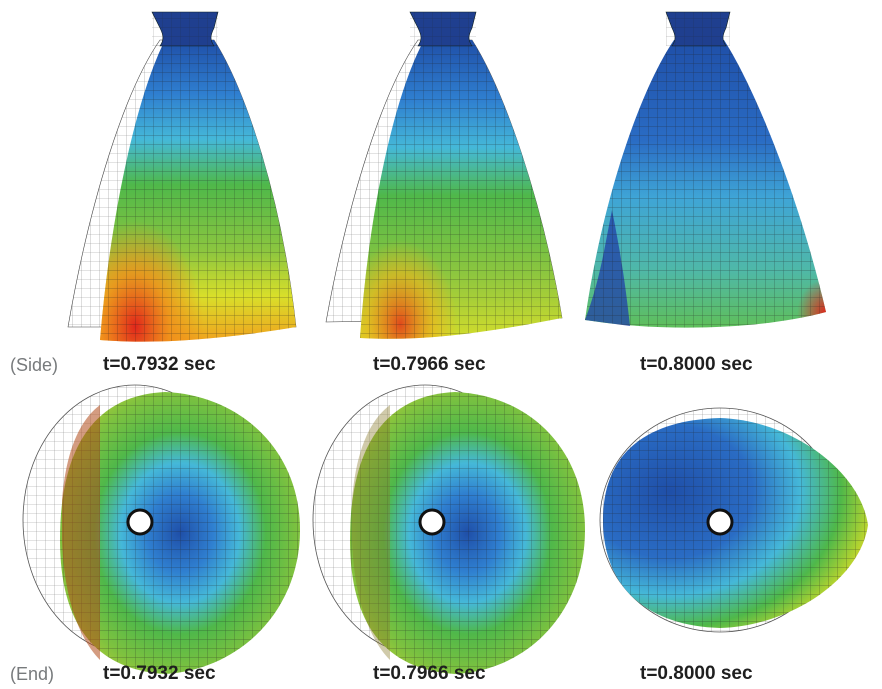 Image resolution: width=882 pixels, height=689 pixels. What do you see at coordinates (159, 364) in the screenshot?
I see `time-label-side-1: t=0.7932 sec` at bounding box center [159, 364].